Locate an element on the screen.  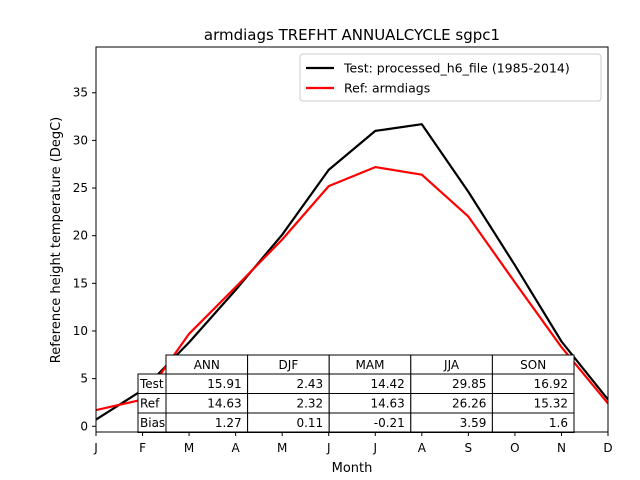
y-tick-label: 20 is located at coordinates (80, 236).